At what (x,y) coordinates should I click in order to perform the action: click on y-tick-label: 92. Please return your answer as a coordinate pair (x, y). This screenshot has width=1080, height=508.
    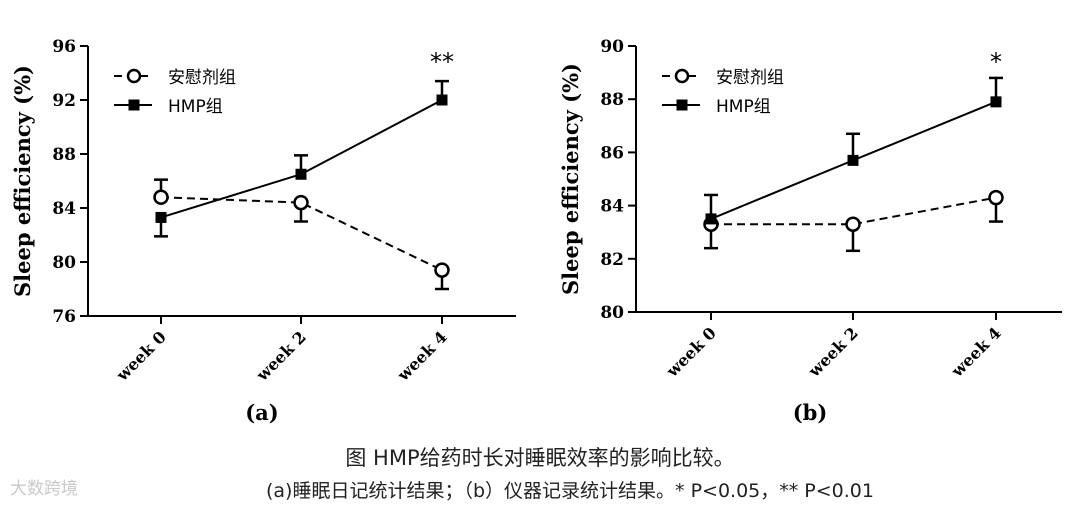
    Looking at the image, I should click on (64, 101).